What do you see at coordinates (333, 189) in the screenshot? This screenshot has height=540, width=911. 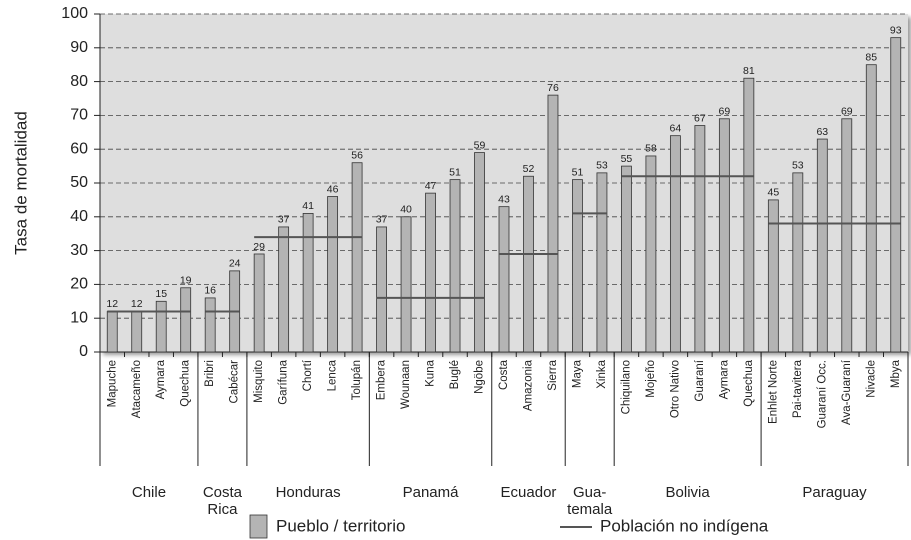 I see `value-label: 46` at bounding box center [333, 189].